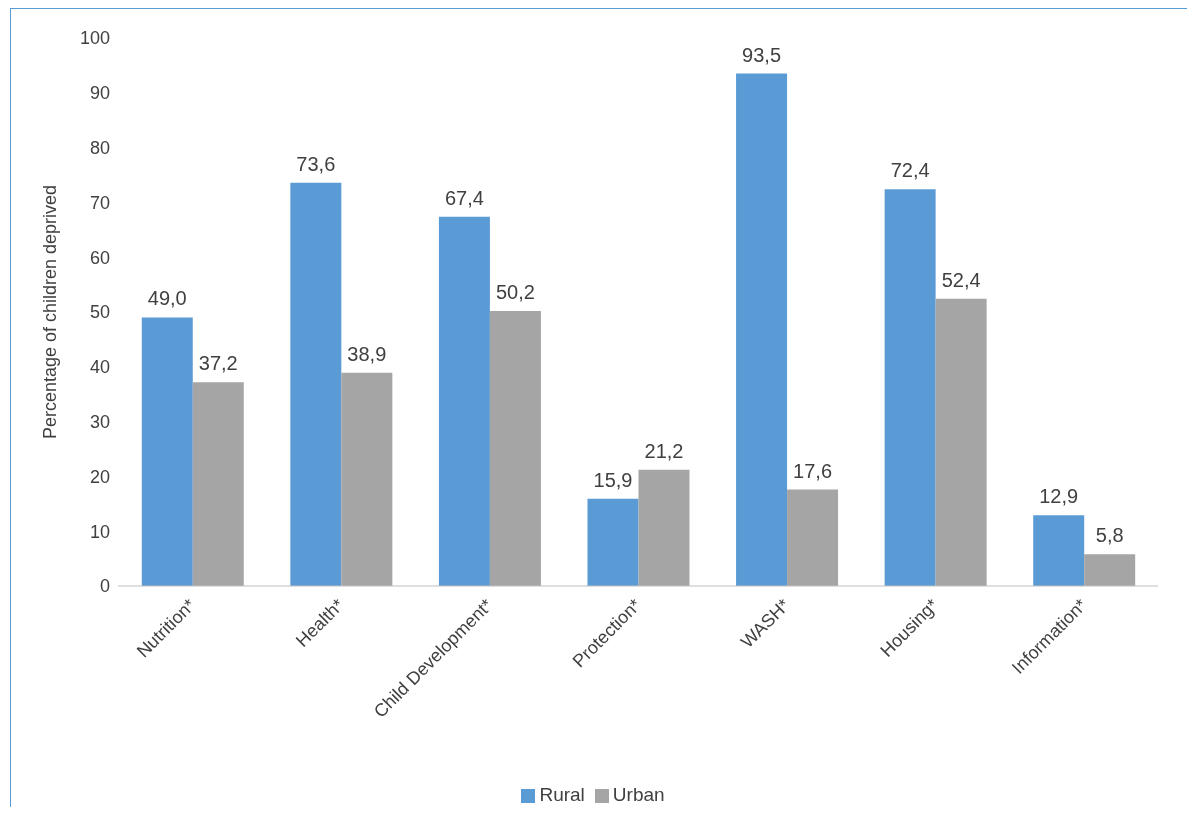  I want to click on data-label: 72,4, so click(910, 170).